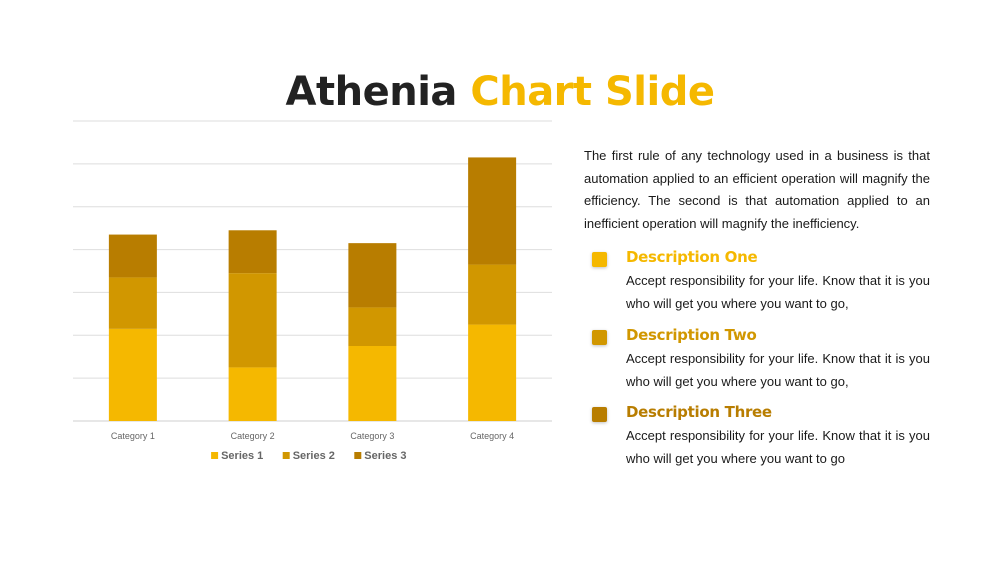 The image size is (1000, 563). I want to click on slide-title: Athenia Chart Slide, so click(500, 92).